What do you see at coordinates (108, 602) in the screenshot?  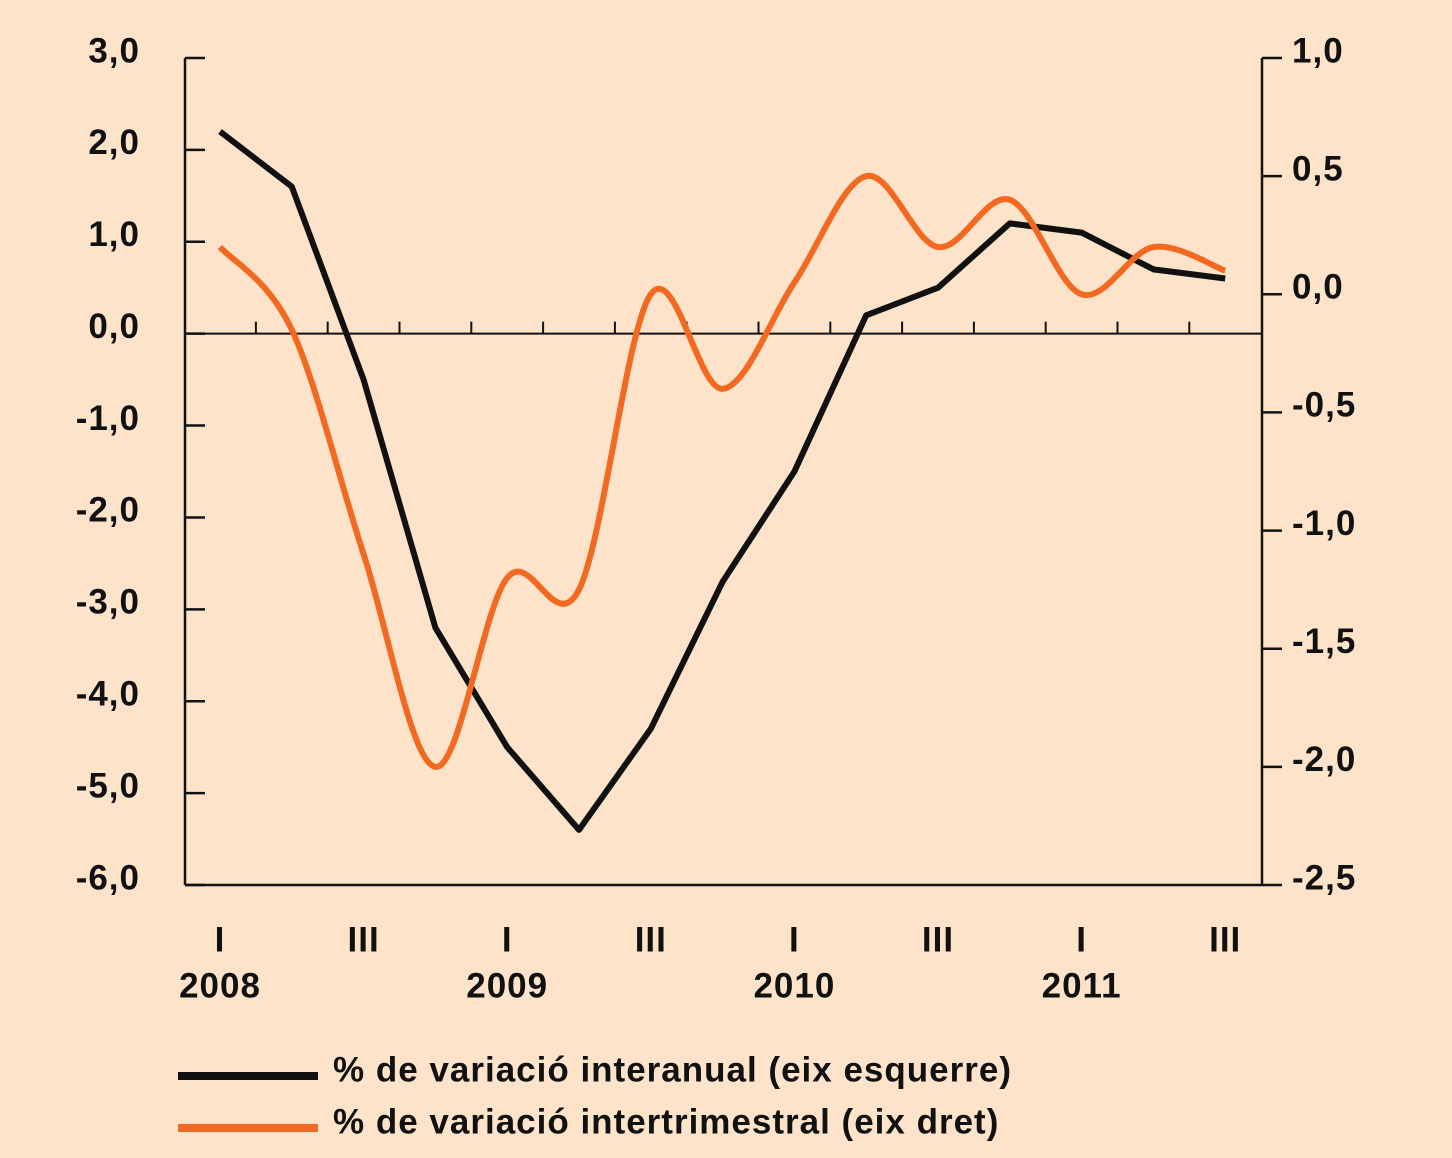 I see `y-tick-label: -3,0` at bounding box center [108, 602].